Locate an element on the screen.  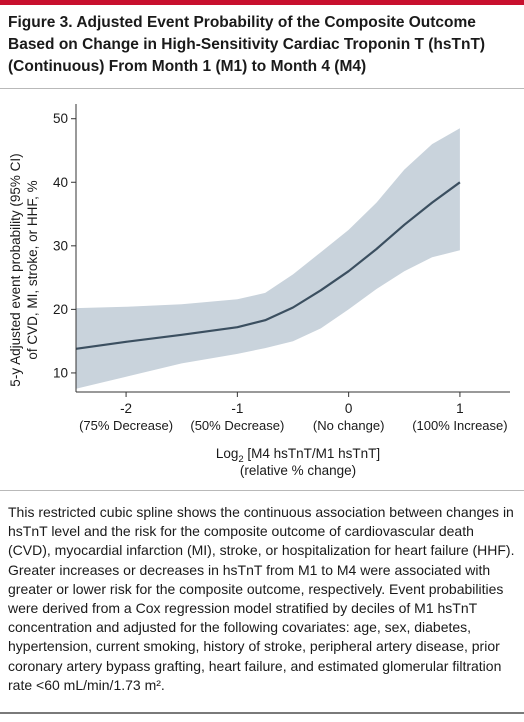
y-tick-label: 30 is located at coordinates (60, 245).